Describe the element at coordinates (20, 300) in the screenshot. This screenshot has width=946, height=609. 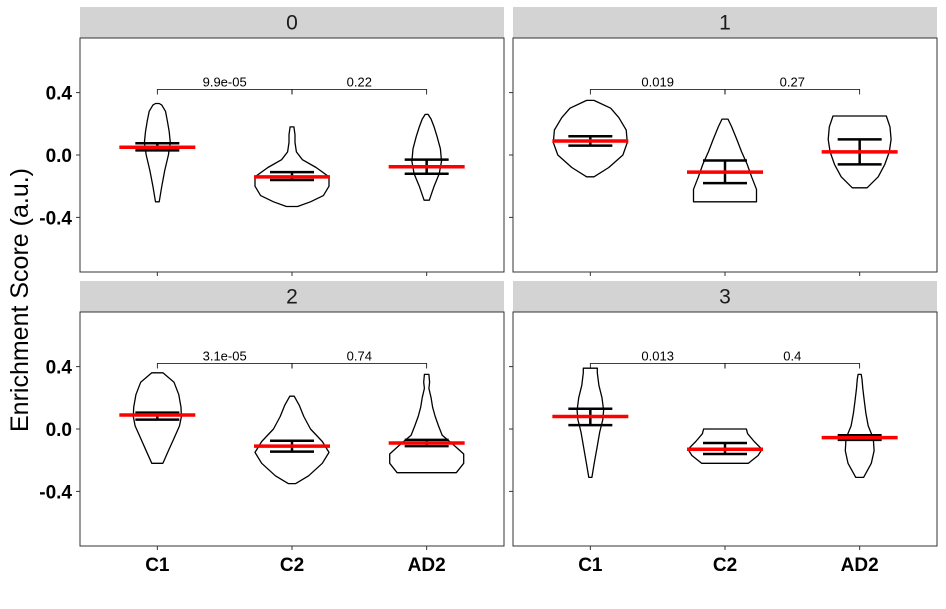
I see `y-axis-label: Enrichment Score (a.u.)` at that location.